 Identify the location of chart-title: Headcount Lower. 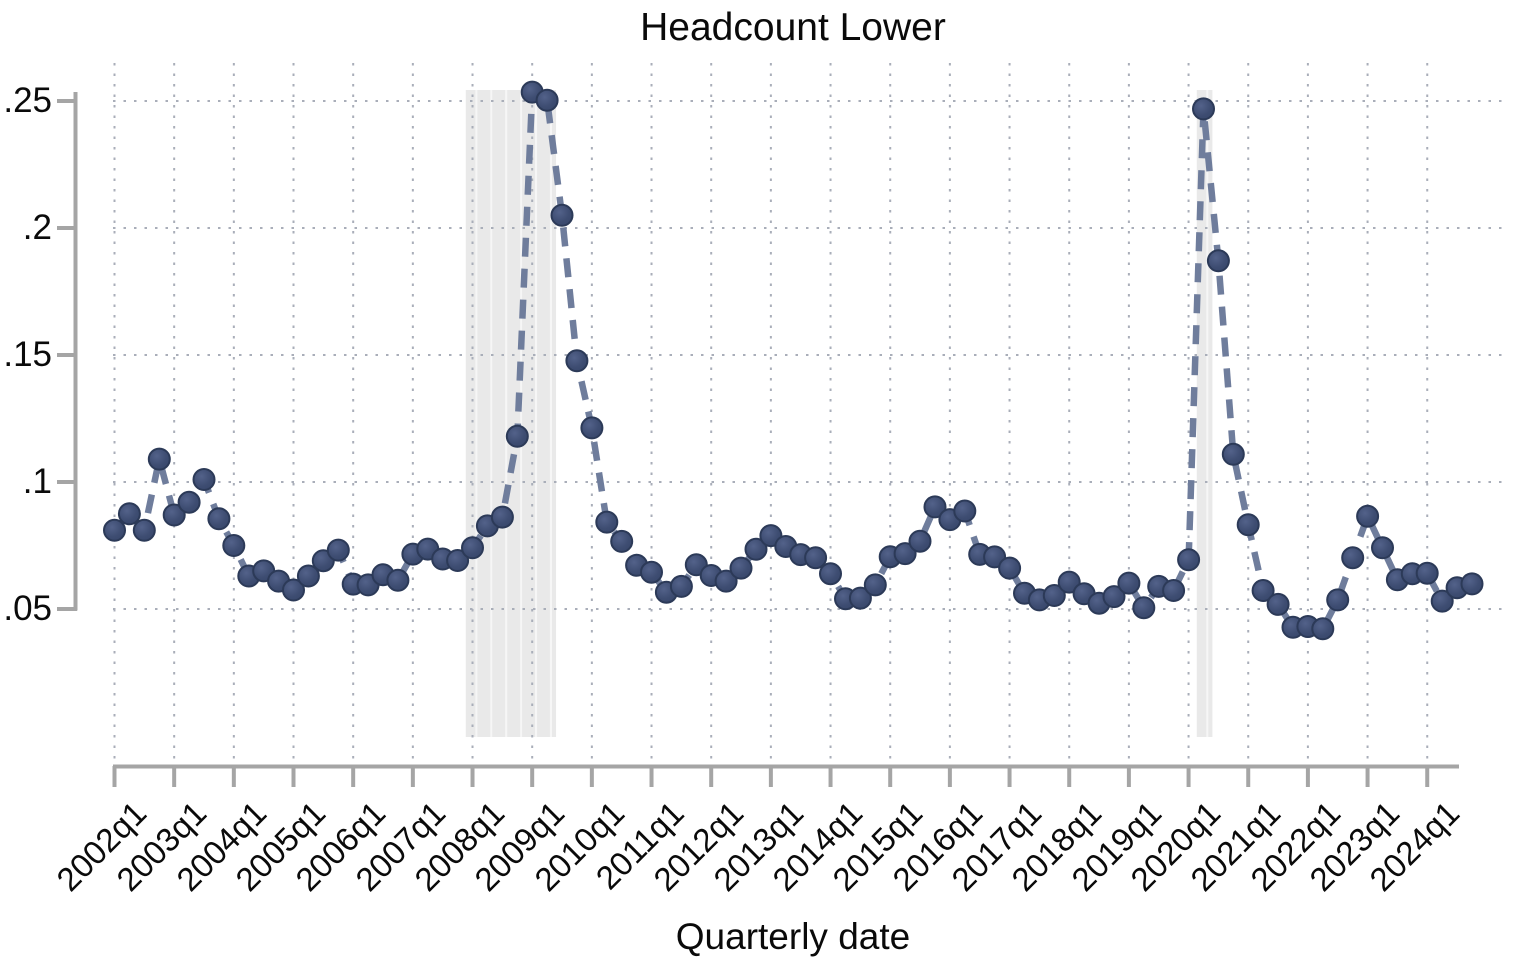
(793, 27).